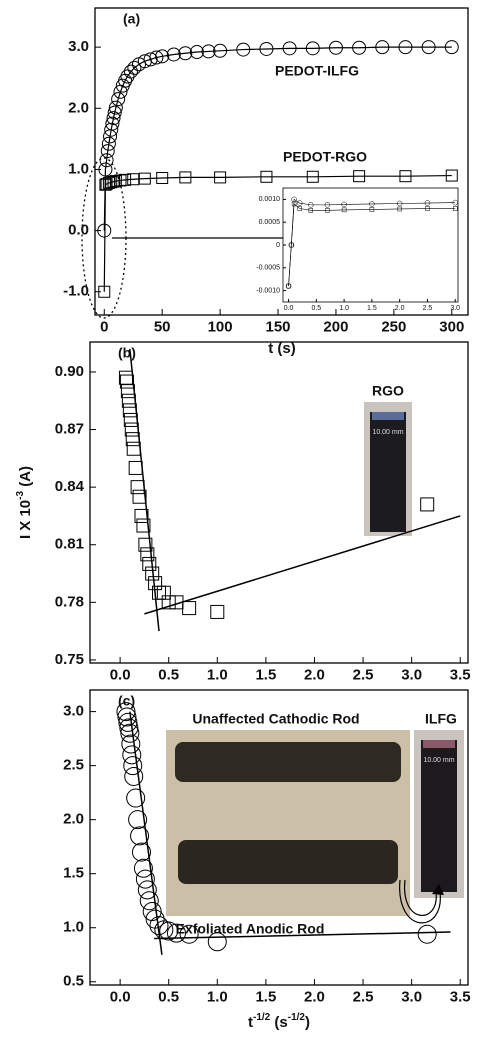  What do you see at coordinates (250, 1022) in the screenshot?
I see `label-part: t` at bounding box center [250, 1022].